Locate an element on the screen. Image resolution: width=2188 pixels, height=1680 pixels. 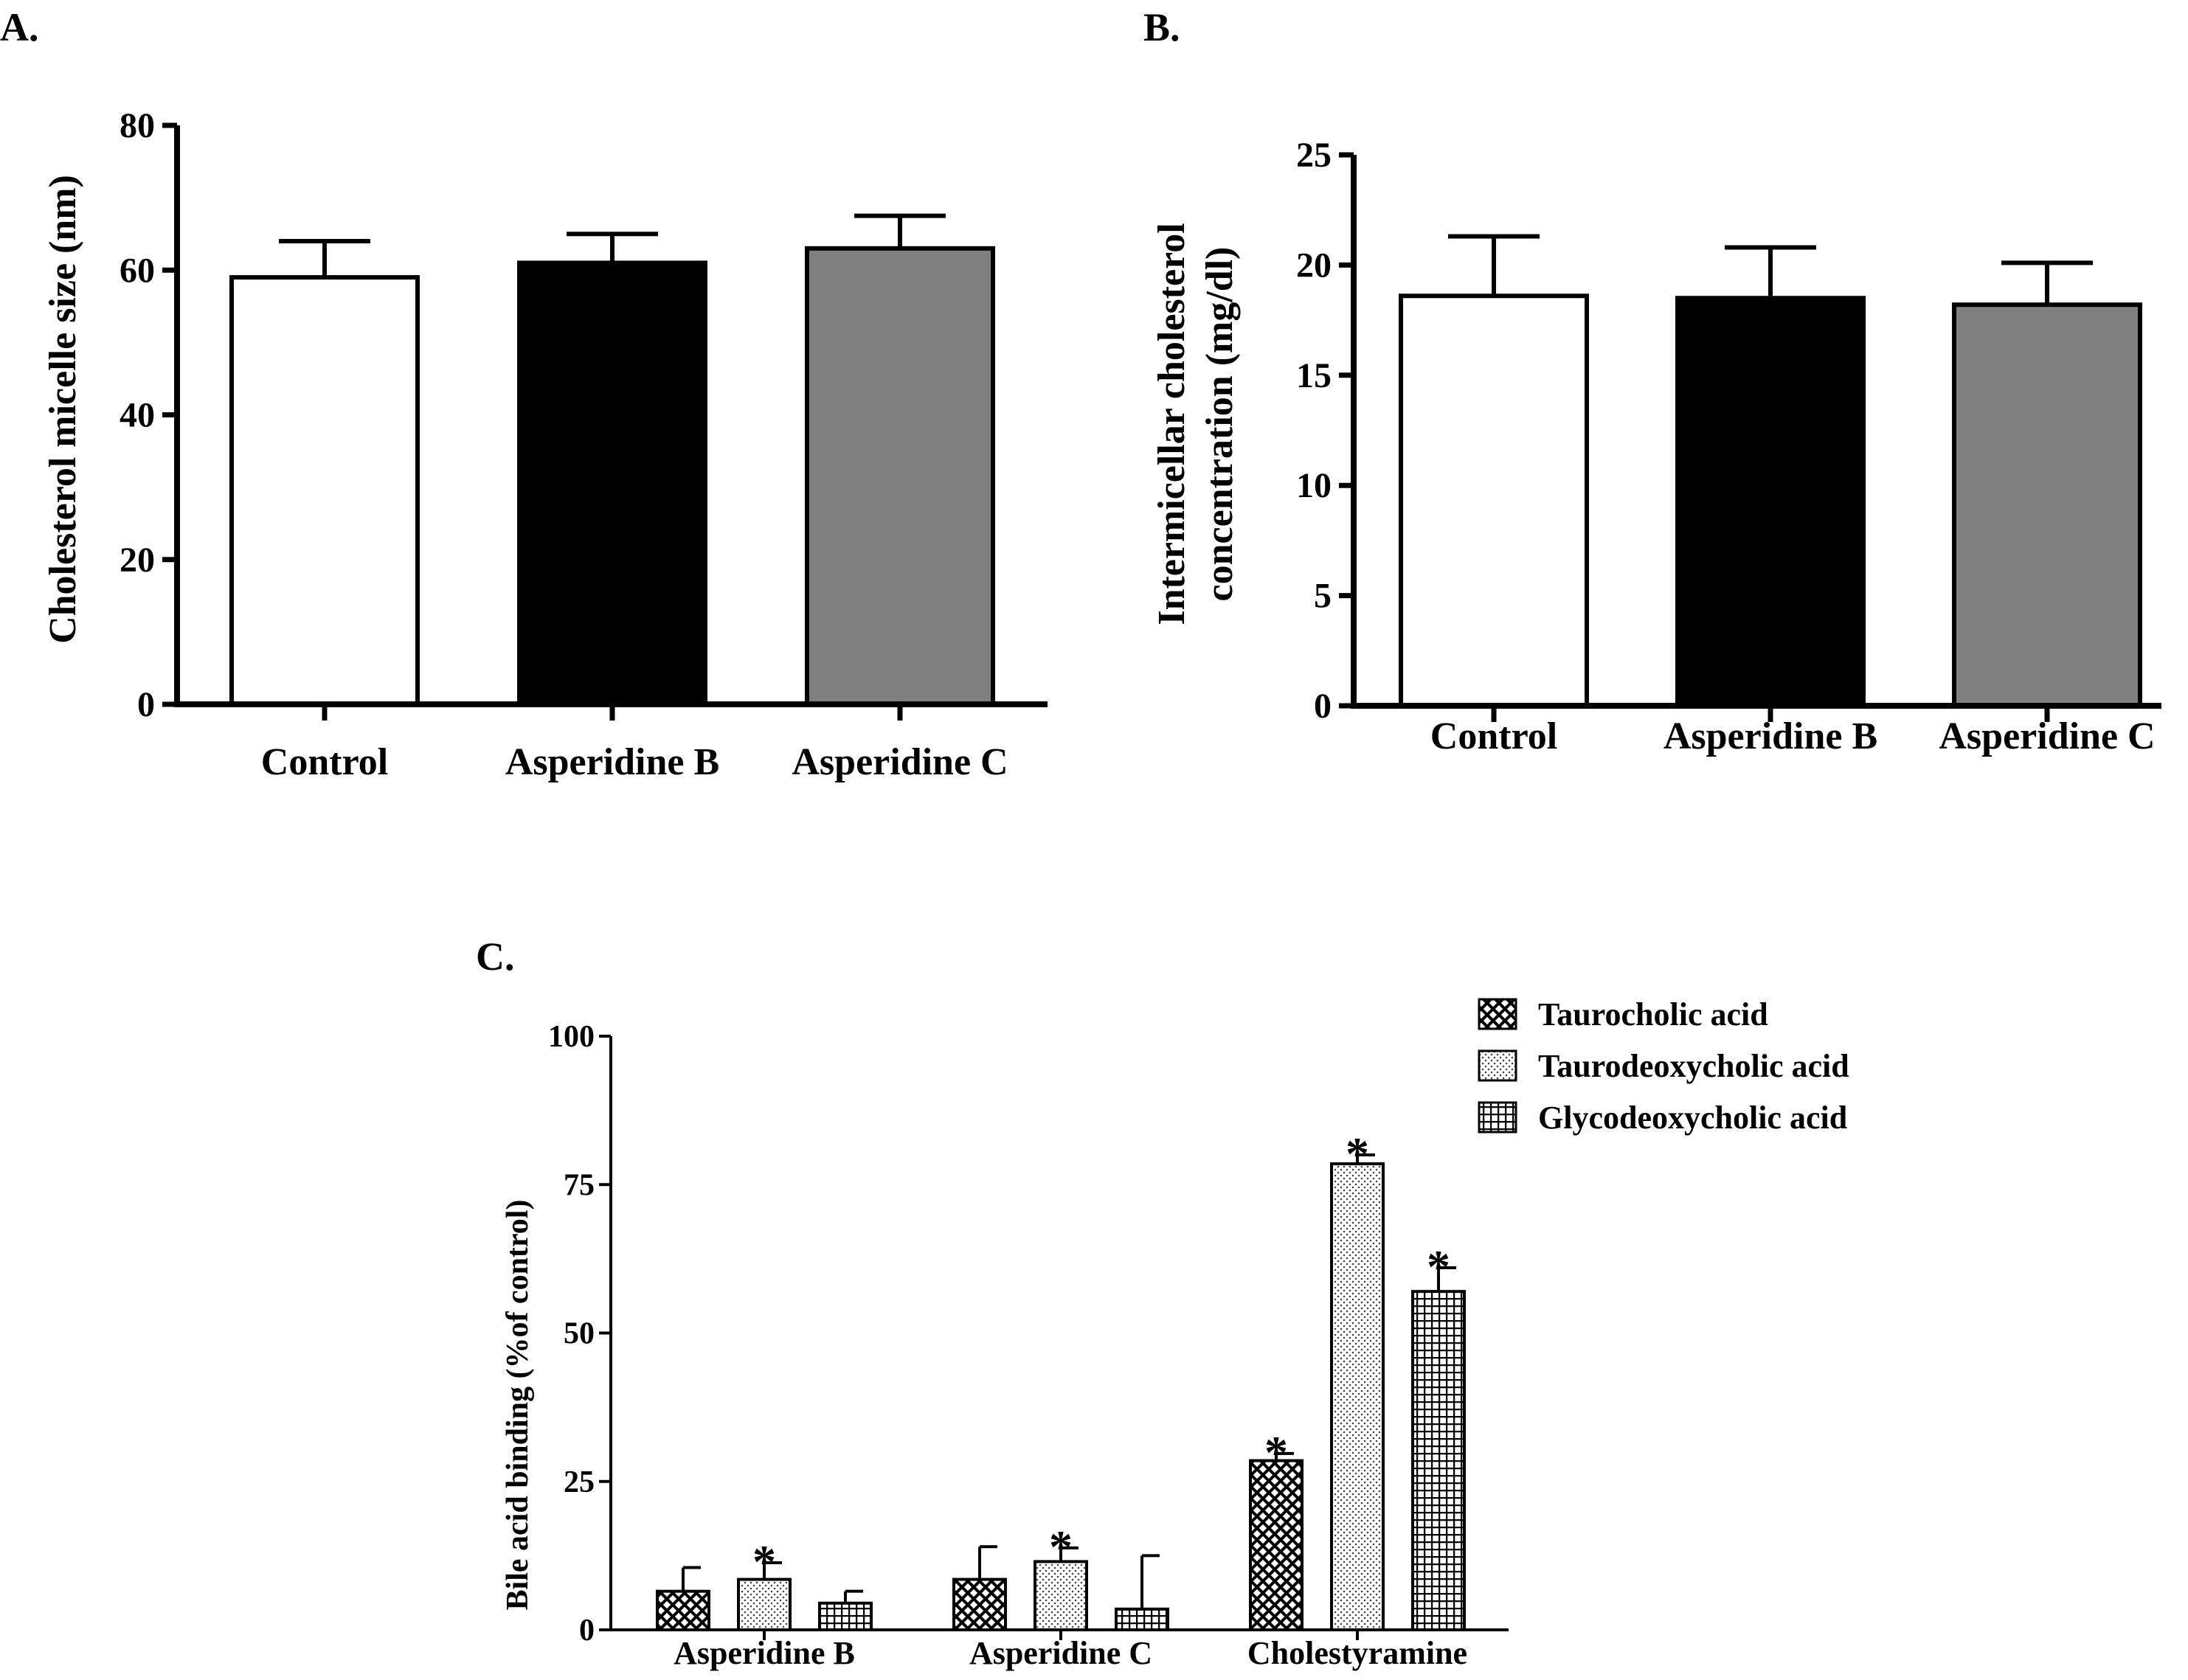
c-y-tick-label: 75 is located at coordinates (579, 1185).